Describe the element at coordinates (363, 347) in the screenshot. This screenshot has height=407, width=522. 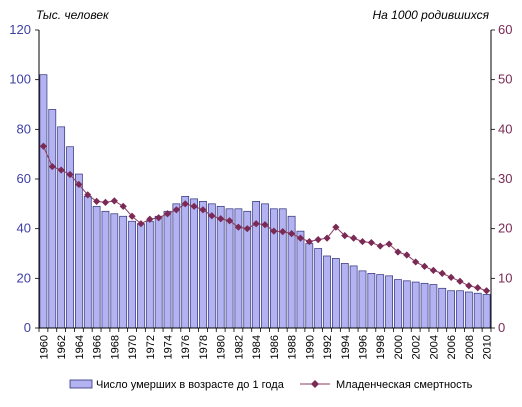
I see `x-tick-label: 1996` at that location.